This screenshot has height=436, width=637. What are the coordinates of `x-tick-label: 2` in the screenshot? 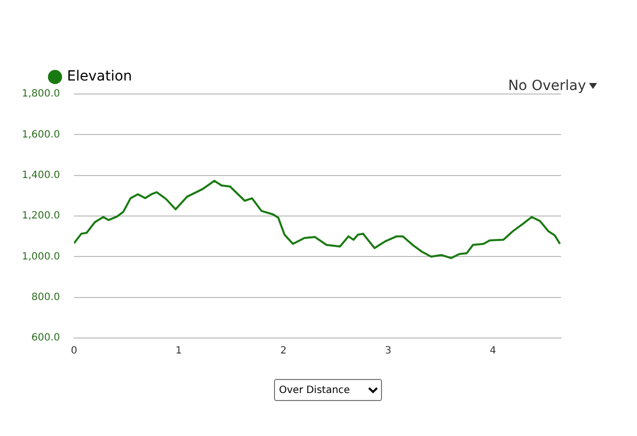 It's located at (283, 351).